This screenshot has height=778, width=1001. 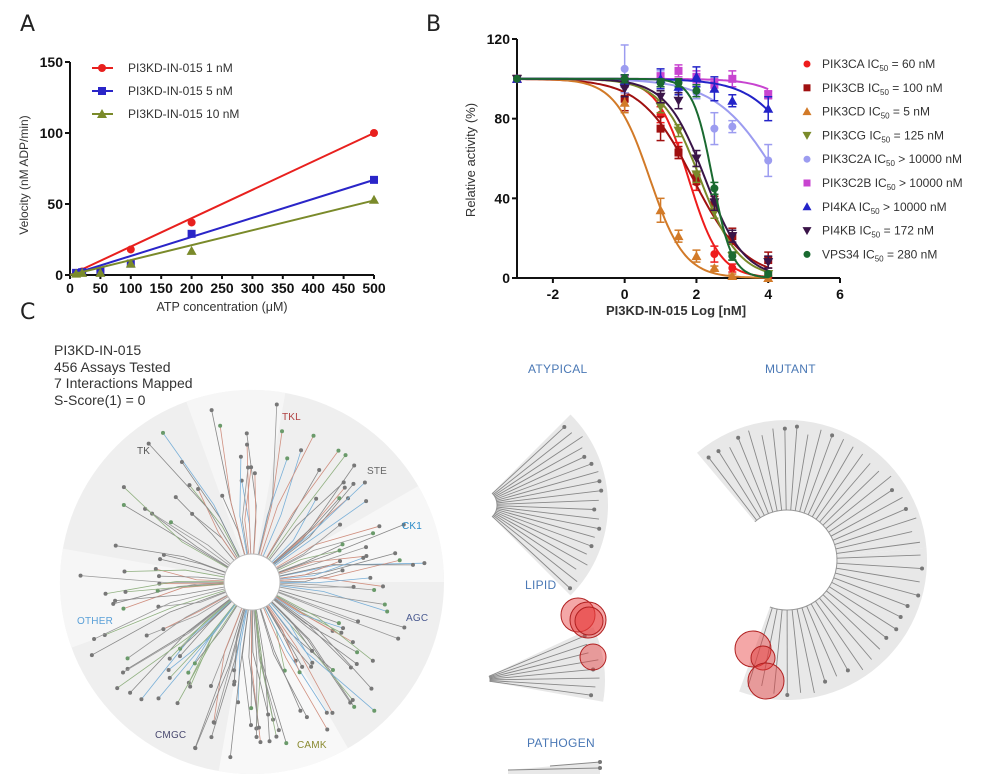 What do you see at coordinates (878, 232) in the screenshot?
I see `chart-b-legend-label: PI4KB IC50 = 172 nM` at bounding box center [878, 232].